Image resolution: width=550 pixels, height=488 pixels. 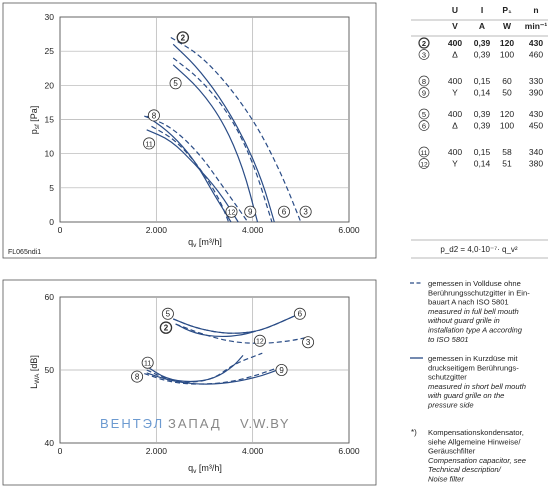 I want to click on curve-label-8: 8, so click(x=137, y=376).